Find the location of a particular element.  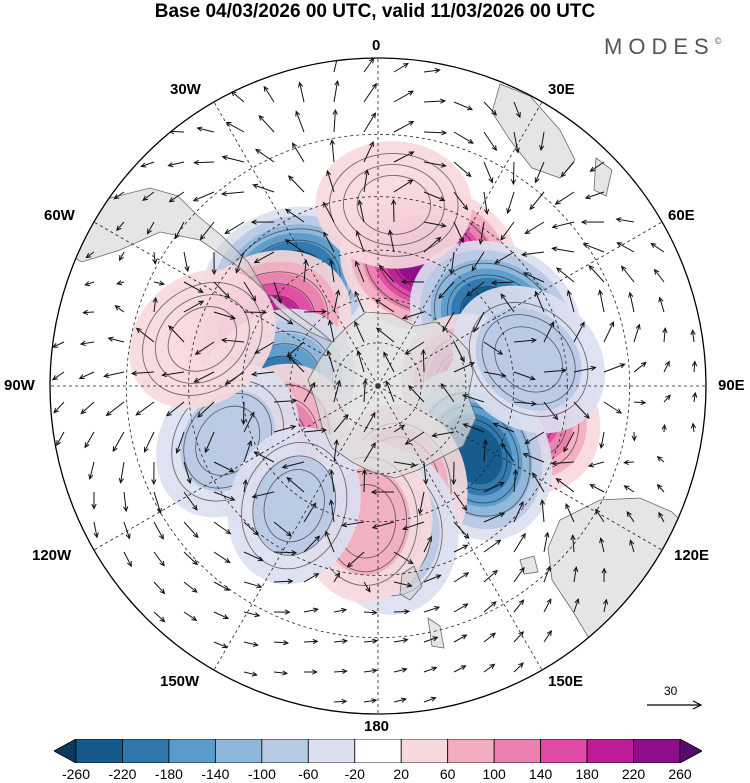

lon-label-30w: 30W is located at coordinates (185, 89).